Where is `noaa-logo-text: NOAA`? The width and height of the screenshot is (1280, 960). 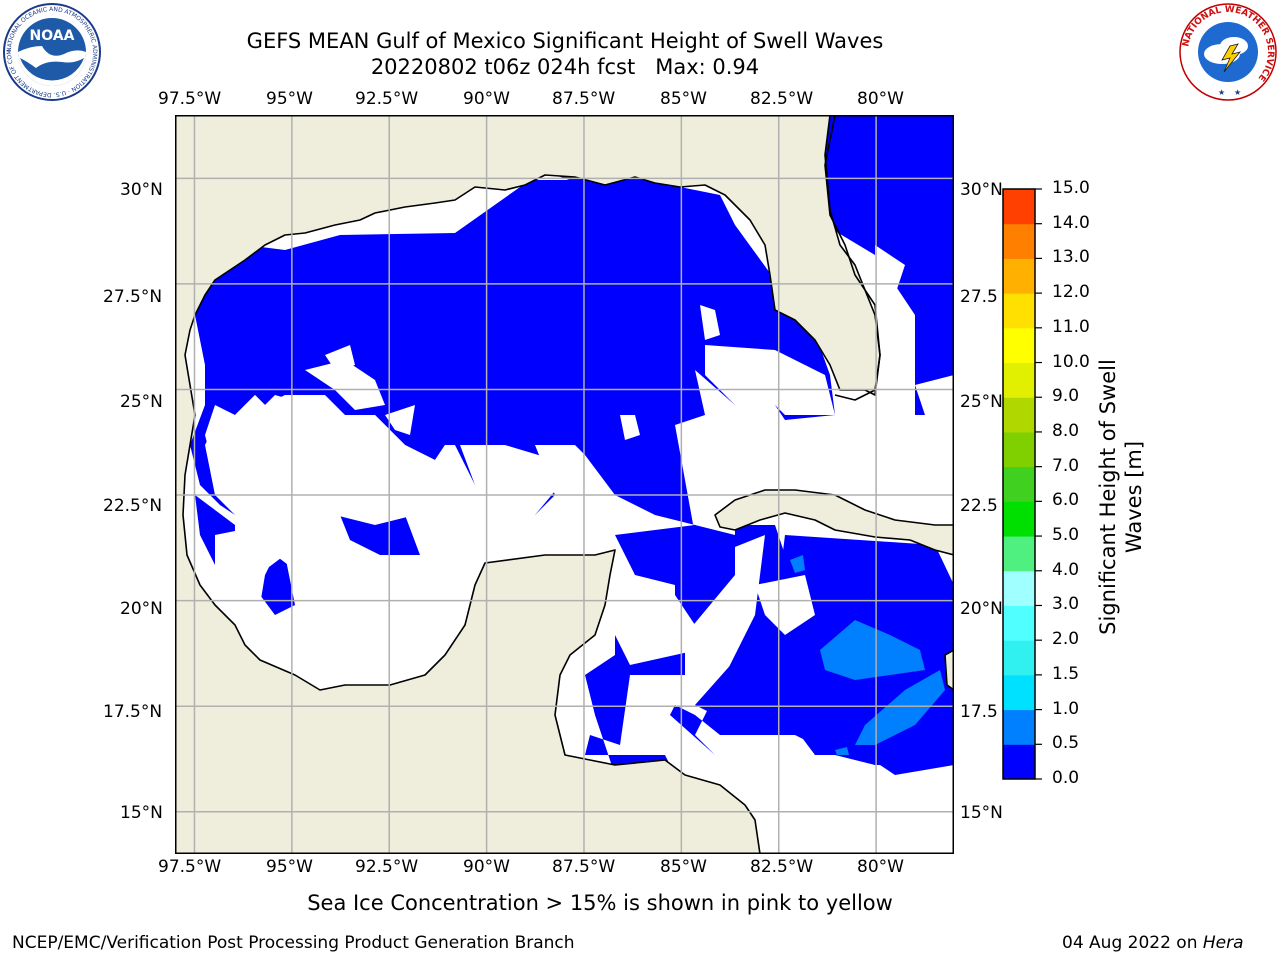
noaa-logo-text: NOAA is located at coordinates (52, 36).